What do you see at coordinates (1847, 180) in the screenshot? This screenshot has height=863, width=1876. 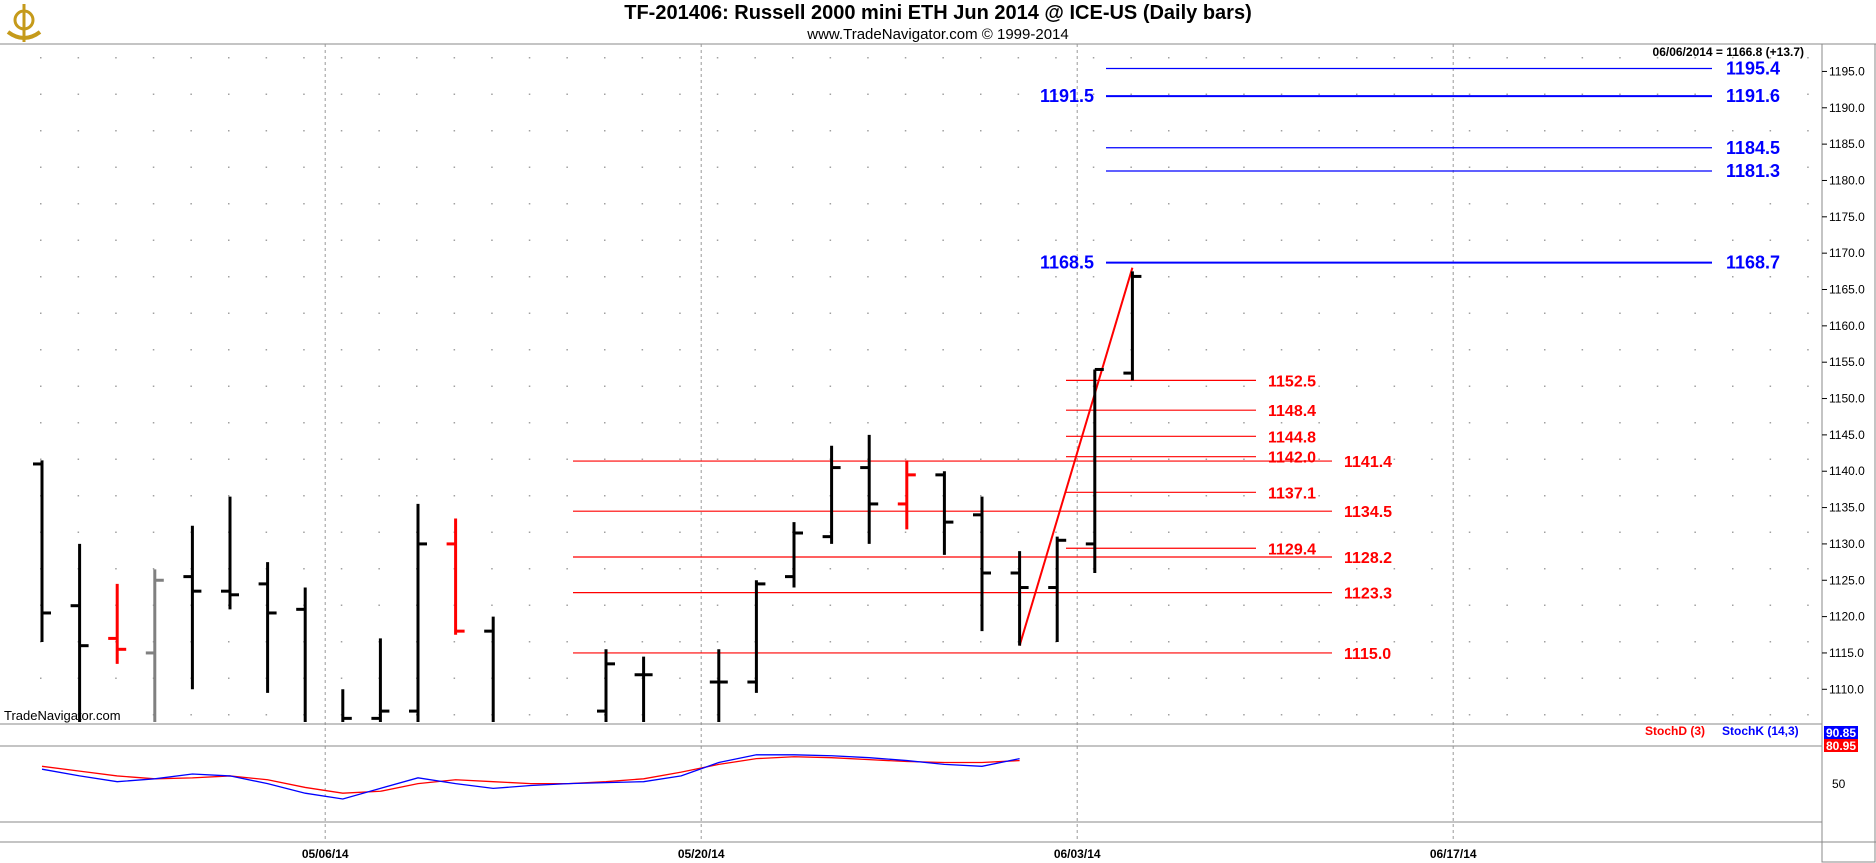 I see `y-tick-label: 1180.0` at bounding box center [1847, 180].